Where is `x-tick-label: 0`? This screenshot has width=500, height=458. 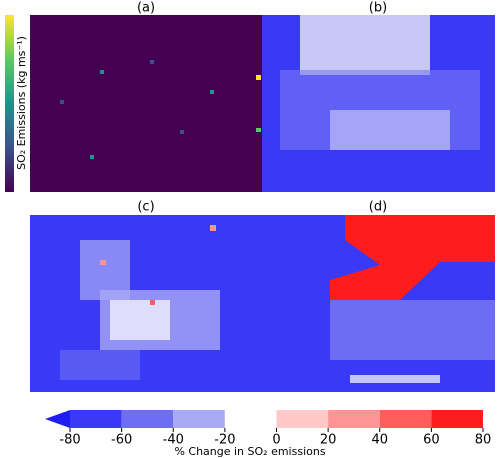 x-tick-label: 0 is located at coordinates (276, 440).